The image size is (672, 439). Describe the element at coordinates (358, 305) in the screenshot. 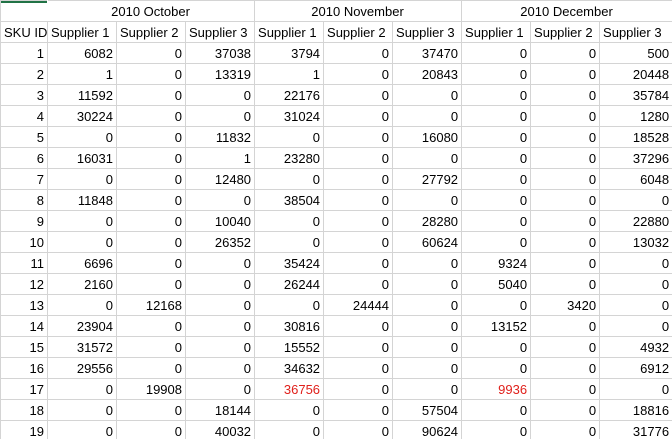

I see `quantity-cell: 24444` at that location.